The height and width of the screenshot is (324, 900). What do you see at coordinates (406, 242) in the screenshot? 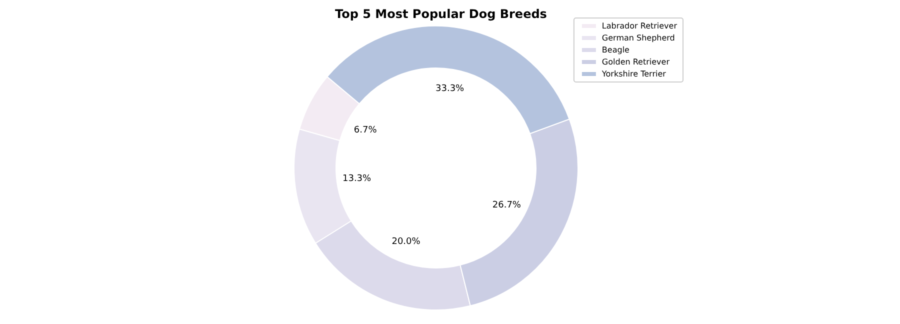
I see `data-label: 20.0%` at bounding box center [406, 242].